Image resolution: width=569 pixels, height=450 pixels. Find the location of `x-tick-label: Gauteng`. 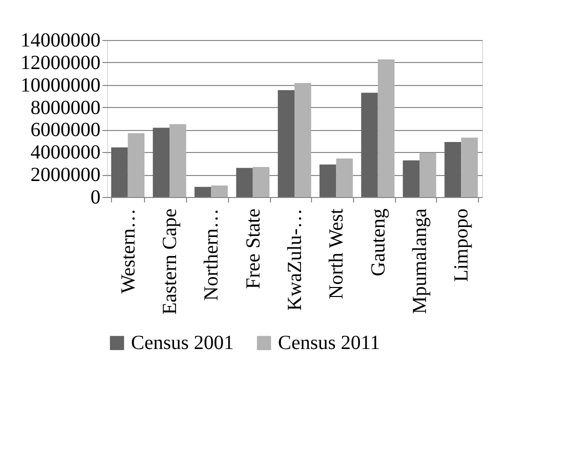

x-tick-label: Gauteng is located at coordinates (378, 242).